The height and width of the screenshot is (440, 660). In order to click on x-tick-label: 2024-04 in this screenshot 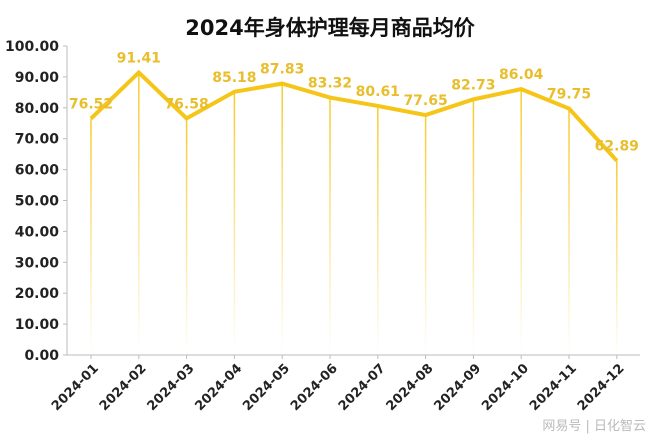, I will do `click(218, 387)`.